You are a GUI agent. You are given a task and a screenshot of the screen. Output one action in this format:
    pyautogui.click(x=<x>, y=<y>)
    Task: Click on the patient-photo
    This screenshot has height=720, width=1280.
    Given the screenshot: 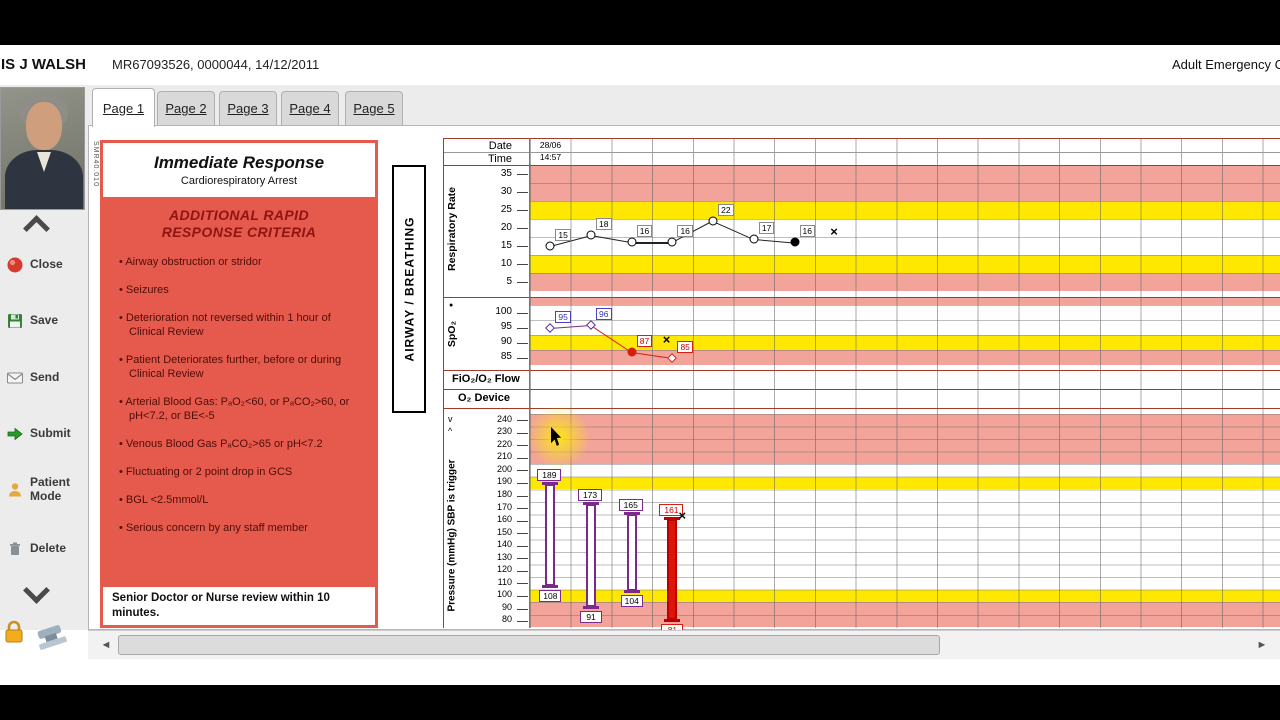 What is the action you would take?
    pyautogui.click(x=42, y=148)
    